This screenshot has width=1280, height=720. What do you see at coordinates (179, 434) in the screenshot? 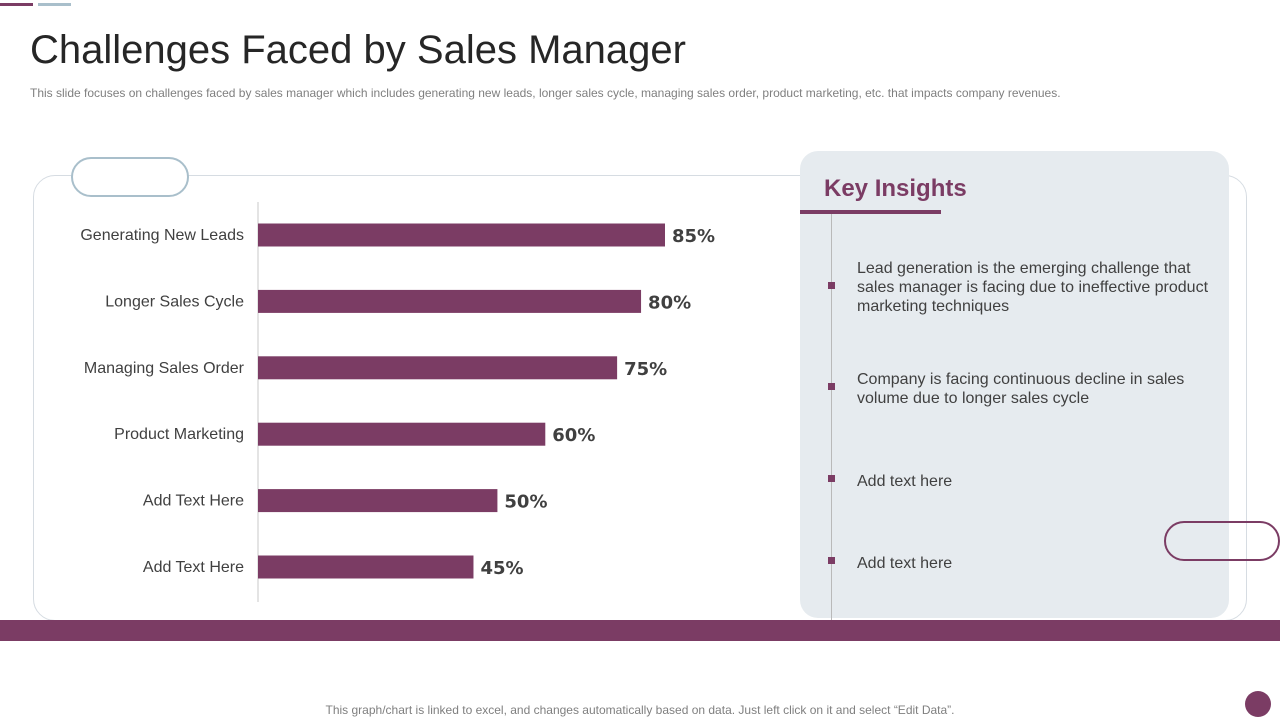
I see `category-label: Product Marketing` at bounding box center [179, 434].